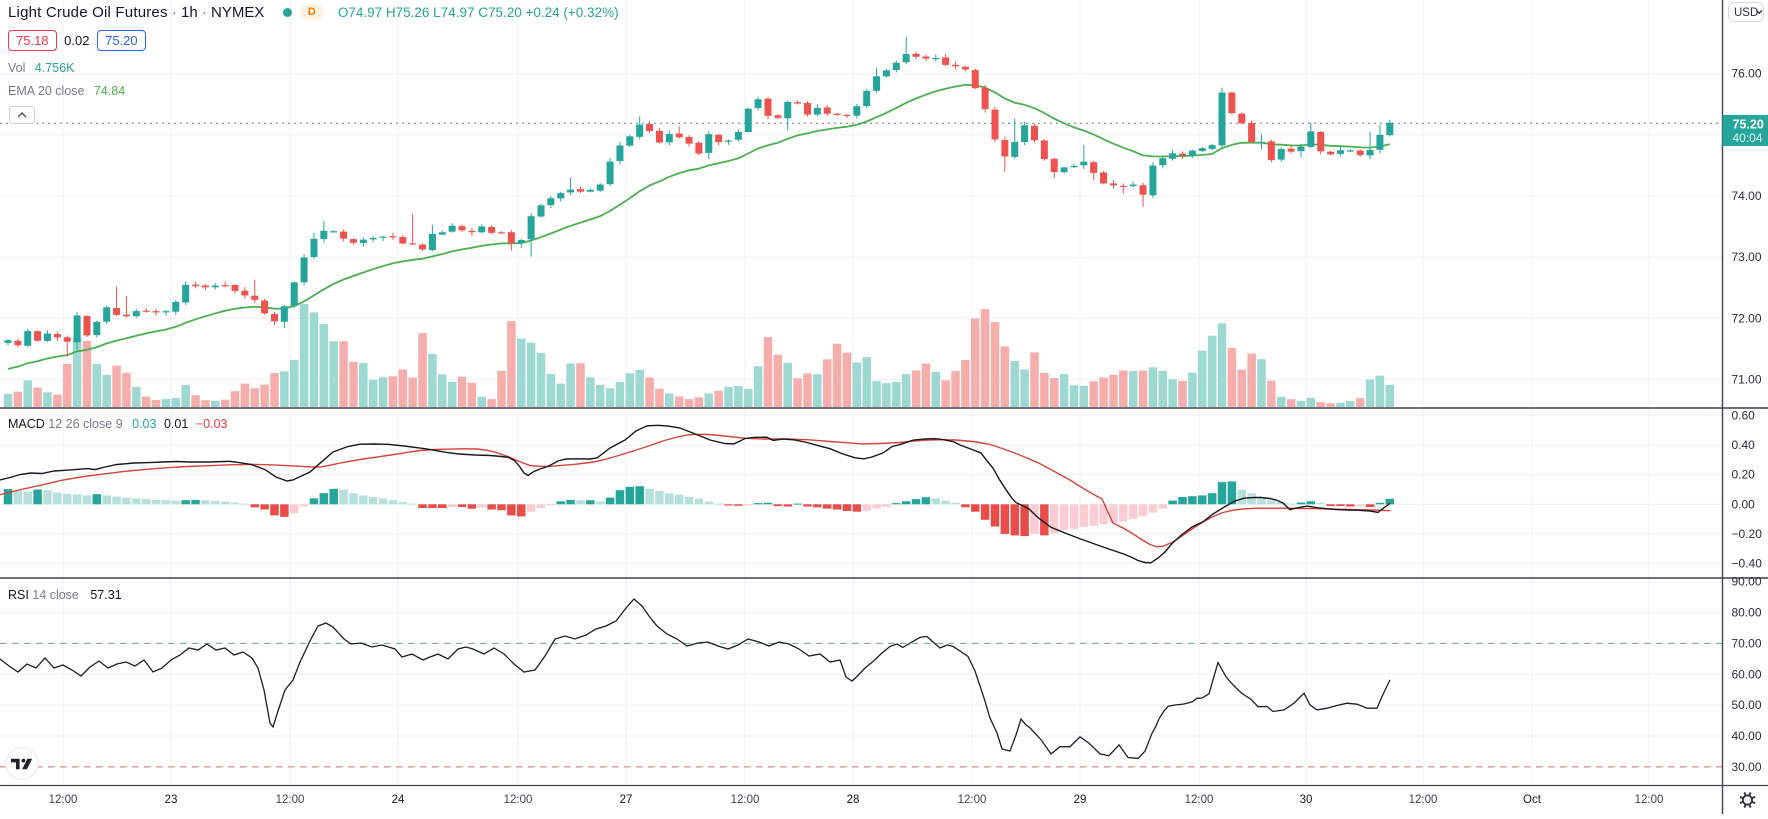  Describe the element at coordinates (853, 800) in the screenshot. I see `svg-text: 28` at that location.